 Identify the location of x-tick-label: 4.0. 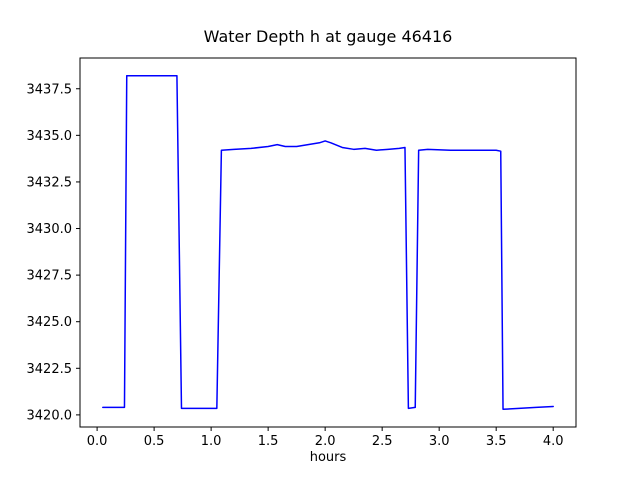
(553, 441).